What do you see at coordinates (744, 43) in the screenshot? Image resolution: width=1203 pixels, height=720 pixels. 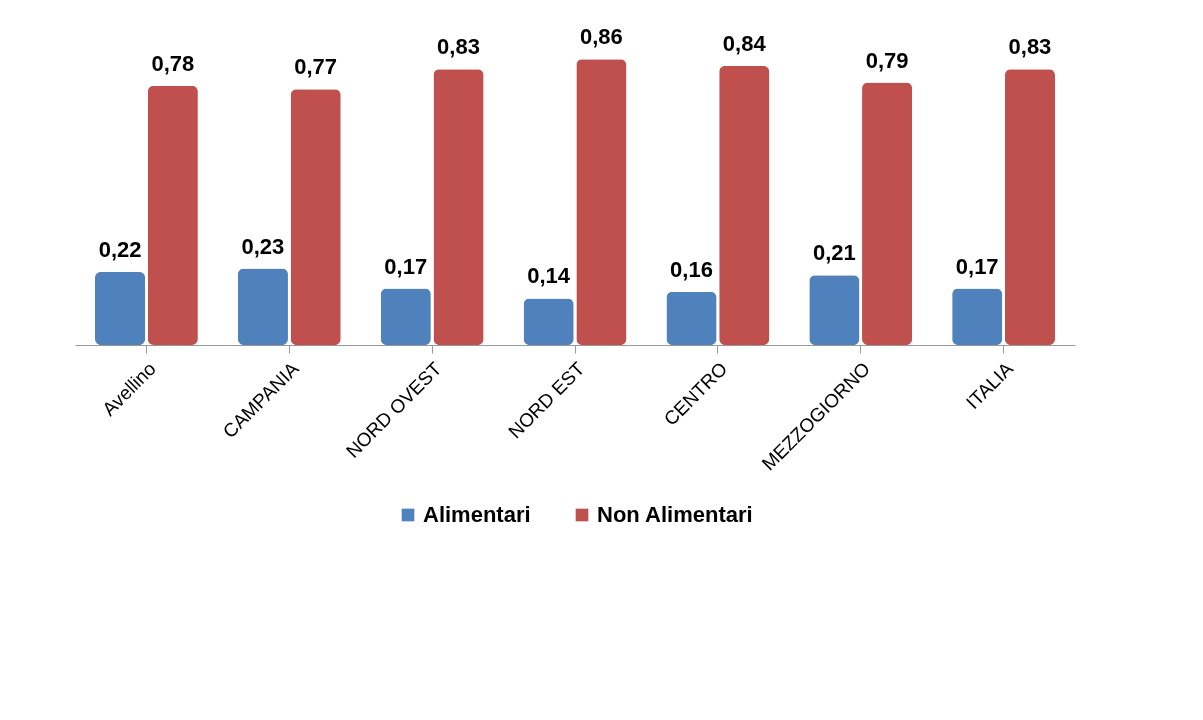 I see `data-label: 0,84` at bounding box center [744, 43].